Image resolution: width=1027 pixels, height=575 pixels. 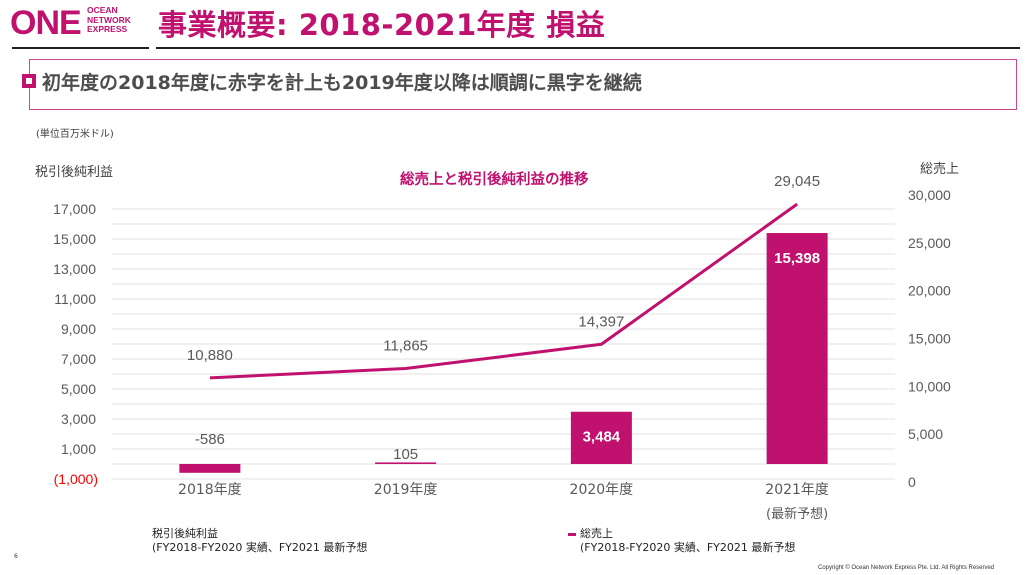 What do you see at coordinates (342, 83) in the screenshot?
I see `subtitle-text: 初年度の2018年度に赤字を計上も2019年度以降は順調に黒字を継続` at bounding box center [342, 83].